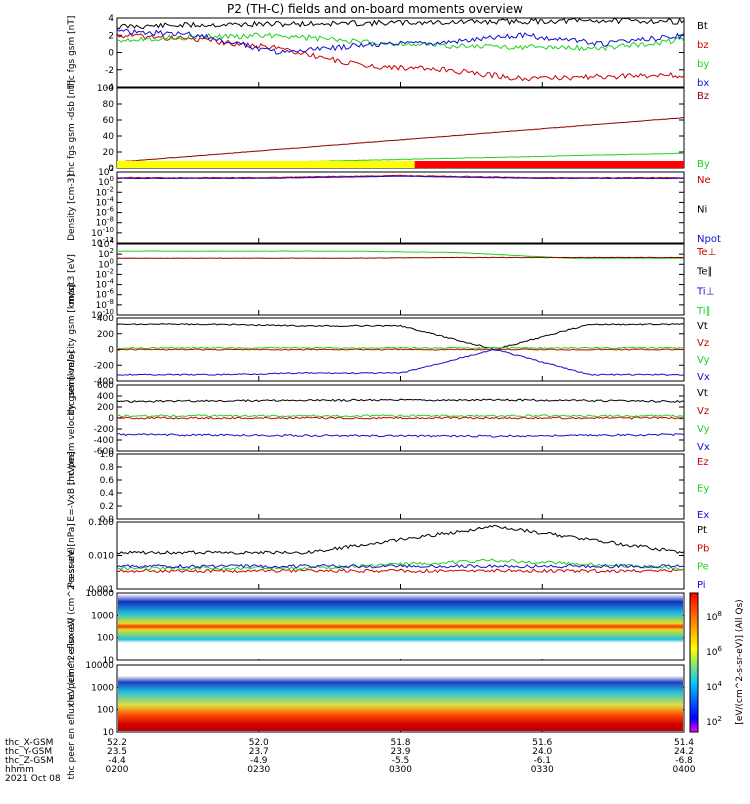 Image resolution: width=750 pixels, height=804 pixels. I want to click on y-gsm-tick: 23.9, so click(400, 752).